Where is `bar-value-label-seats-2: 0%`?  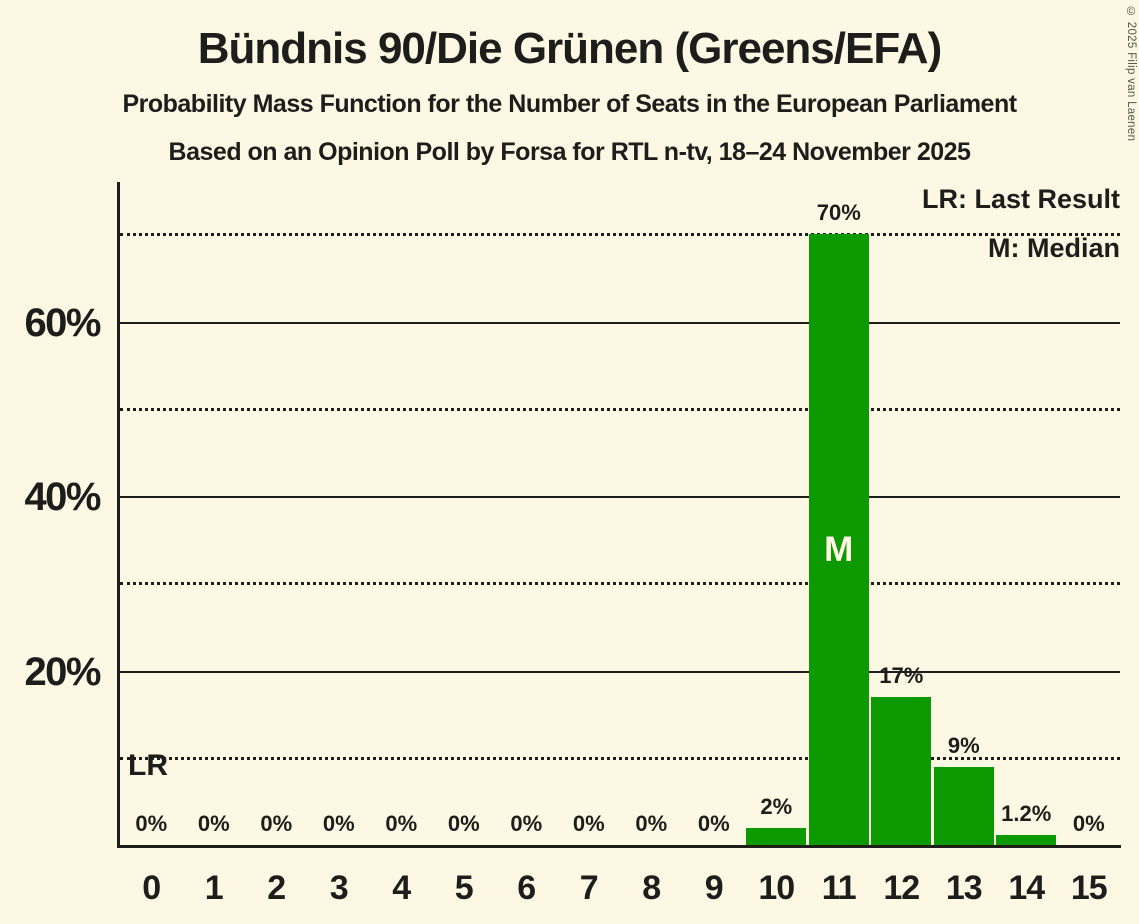
bar-value-label-seats-2: 0% is located at coordinates (276, 823).